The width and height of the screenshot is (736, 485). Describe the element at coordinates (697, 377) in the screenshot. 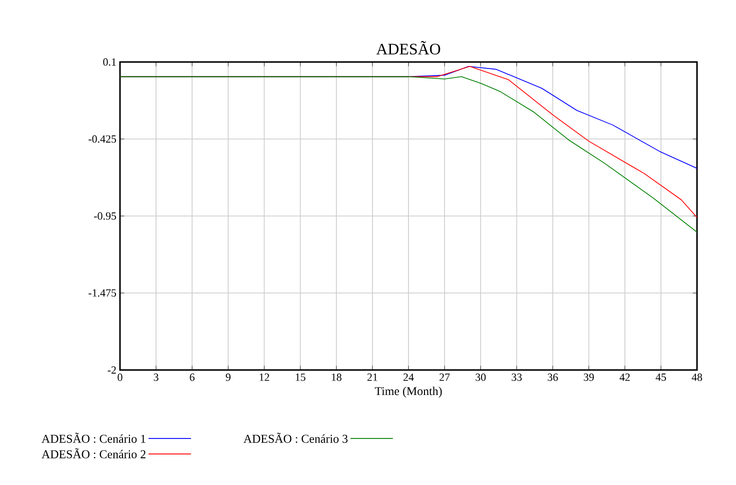

I see `x-tick-label: 48` at that location.